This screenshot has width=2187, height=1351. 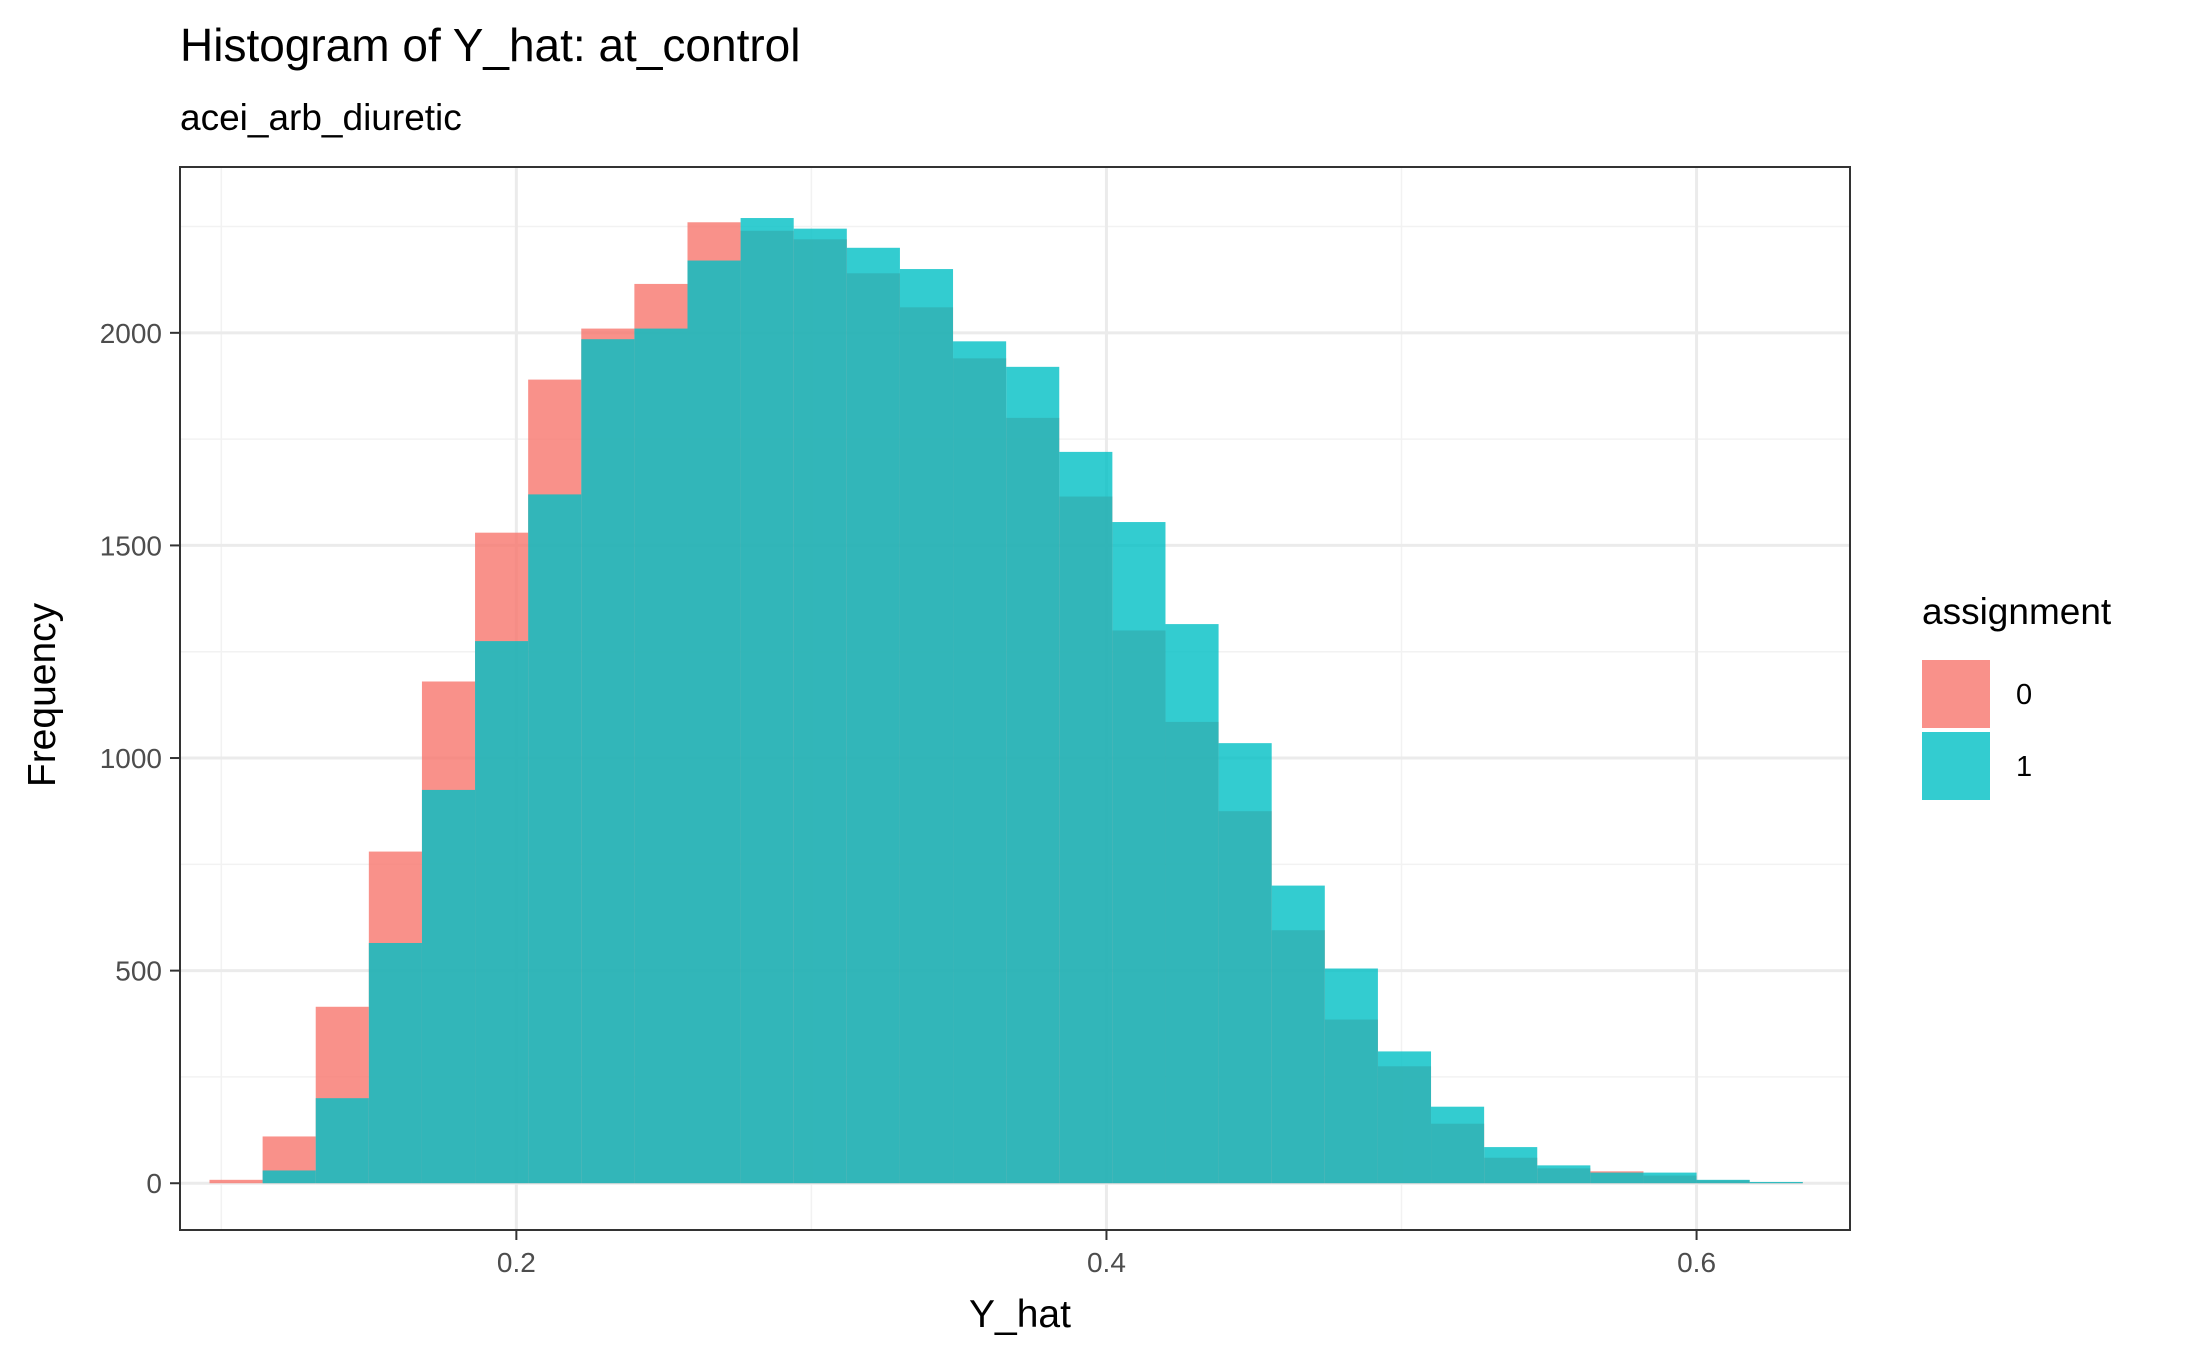 I want to click on y-tick-label: 1000, so click(x=131, y=758).